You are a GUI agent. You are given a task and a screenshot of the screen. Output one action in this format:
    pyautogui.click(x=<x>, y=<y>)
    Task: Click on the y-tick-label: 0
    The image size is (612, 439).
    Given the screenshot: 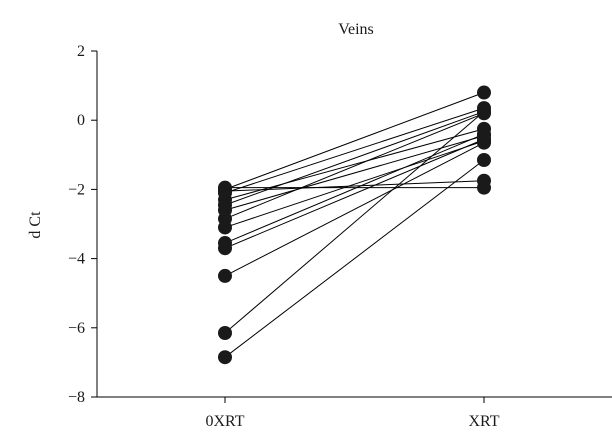 What is the action you would take?
    pyautogui.click(x=81, y=120)
    